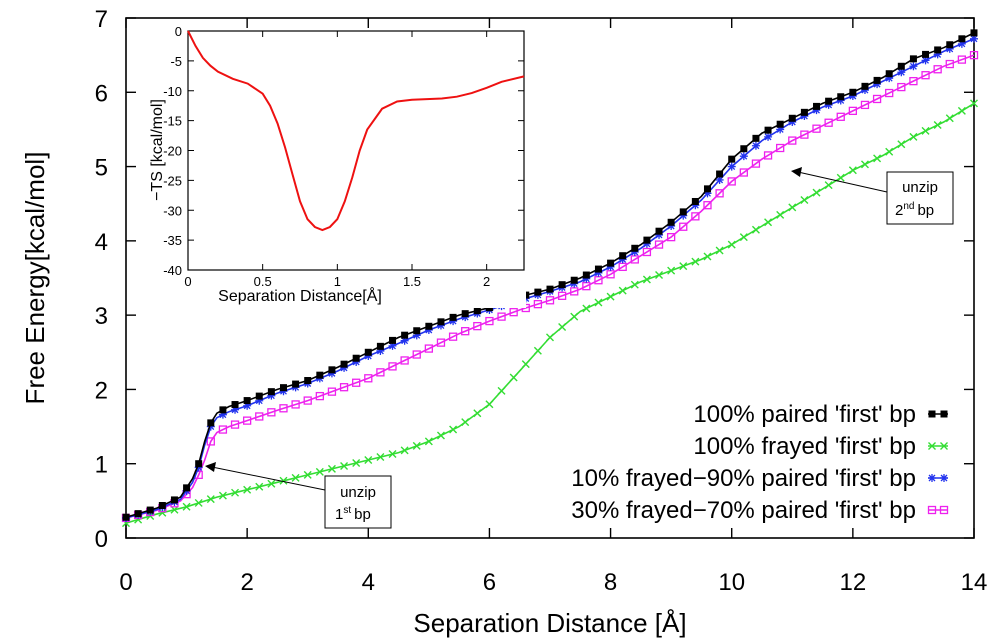 The height and width of the screenshot is (638, 999). Describe the element at coordinates (172, 210) in the screenshot. I see `inset-y-tick-label: -30` at that location.